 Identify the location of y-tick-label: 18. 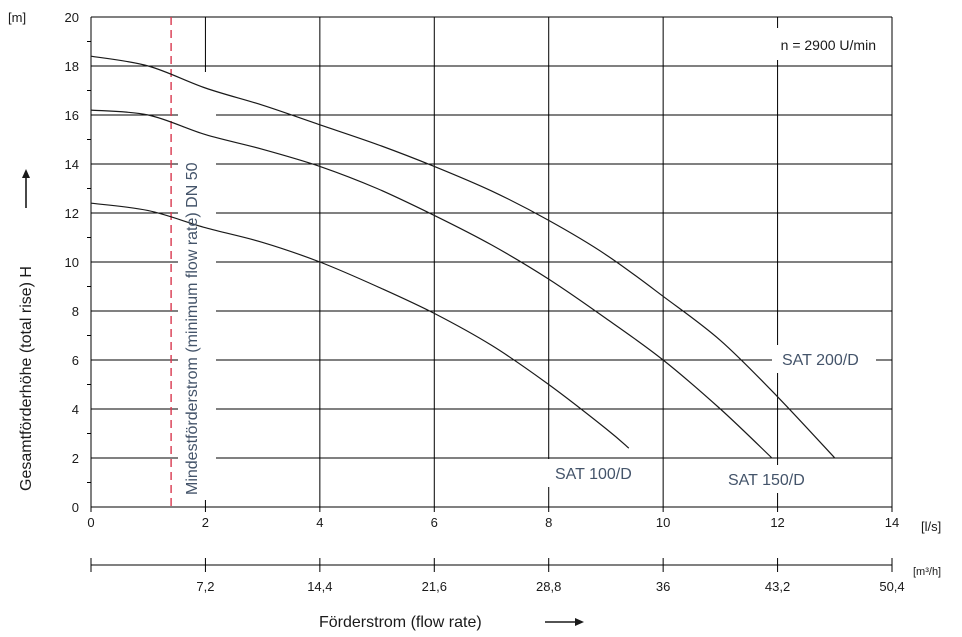
(72, 66).